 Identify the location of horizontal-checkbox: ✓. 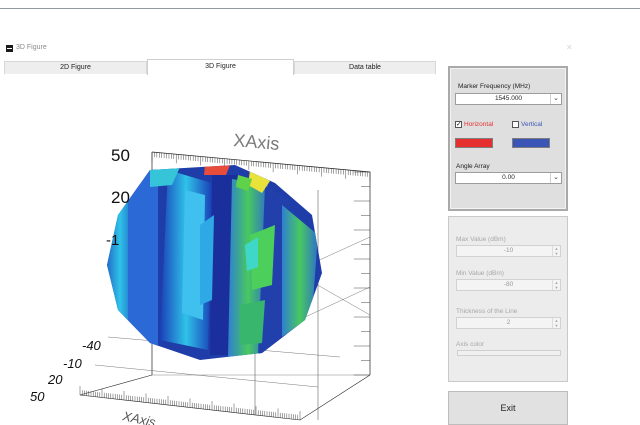
(458, 124).